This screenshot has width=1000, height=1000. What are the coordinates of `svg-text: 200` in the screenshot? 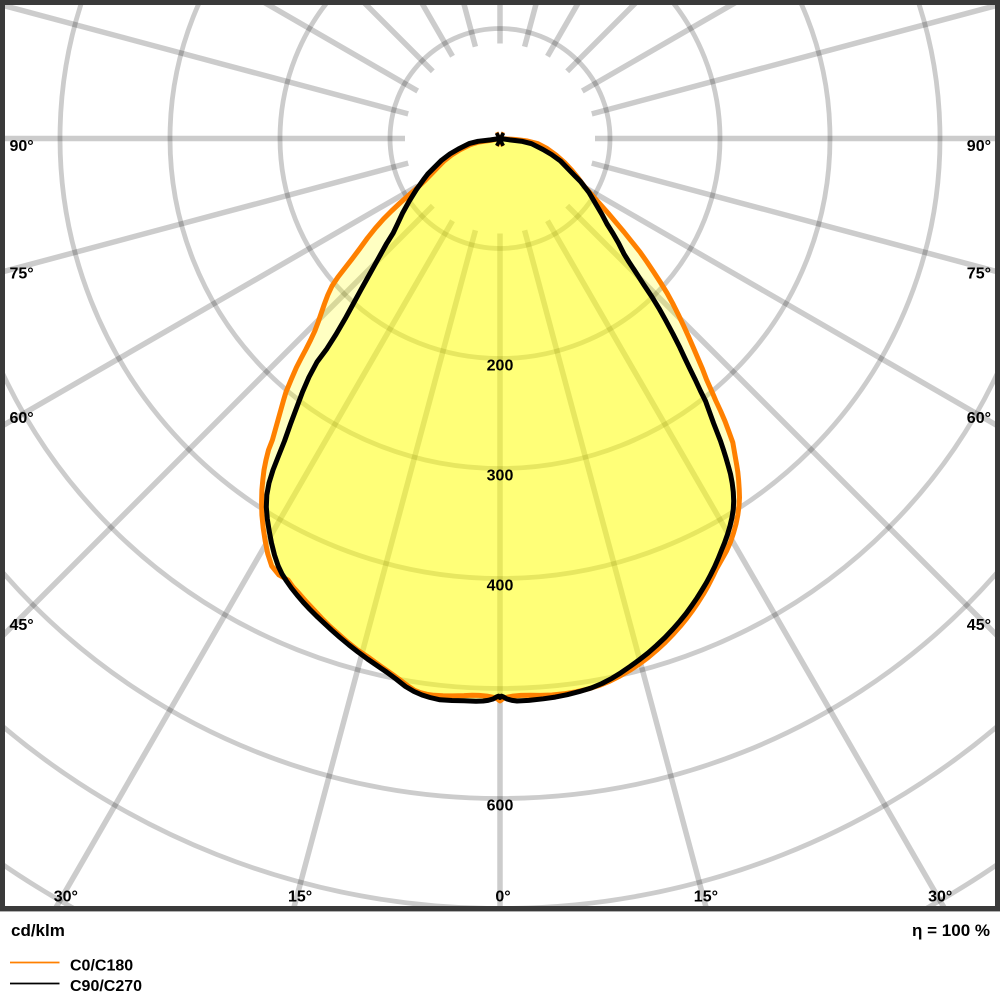 It's located at (500, 365).